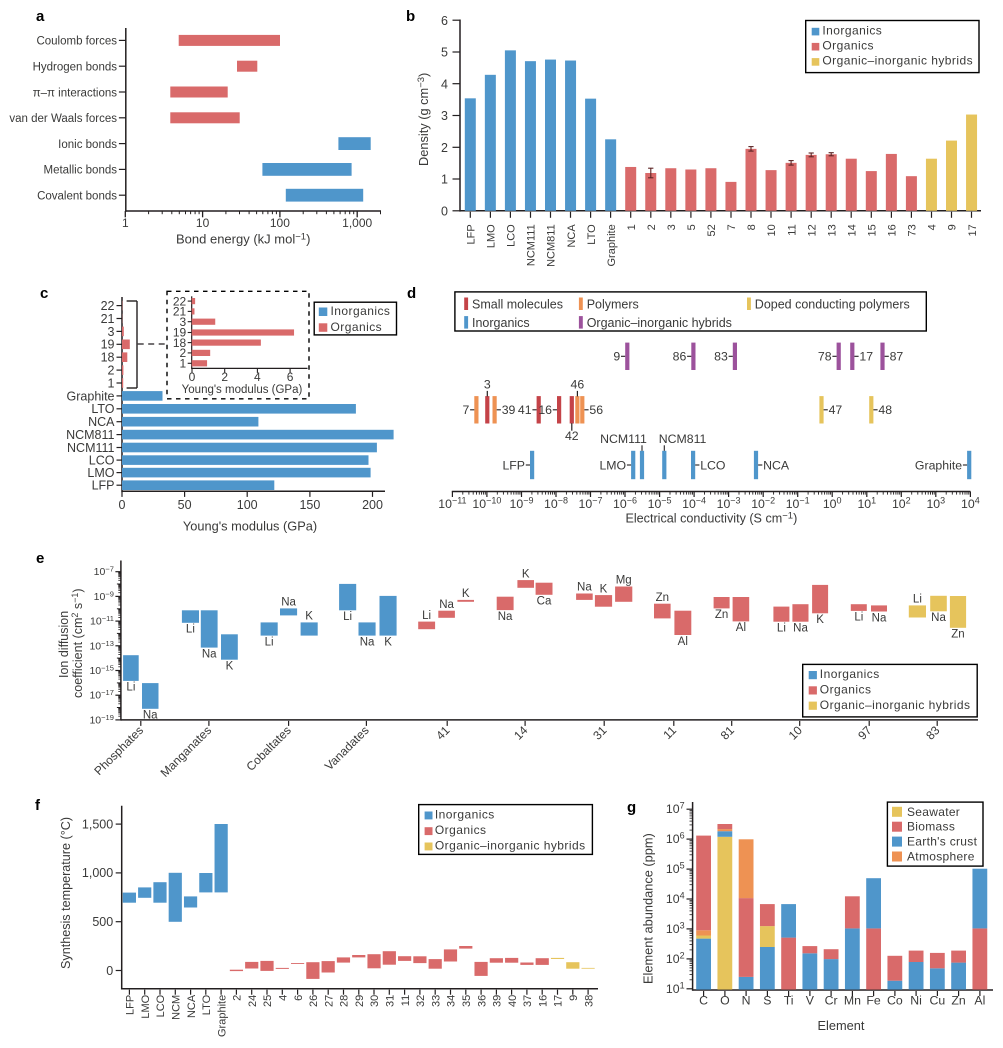 Image resolution: width=1003 pixels, height=1048 pixels. What do you see at coordinates (108, 358) in the screenshot?
I see `svg-text: 18` at bounding box center [108, 358].